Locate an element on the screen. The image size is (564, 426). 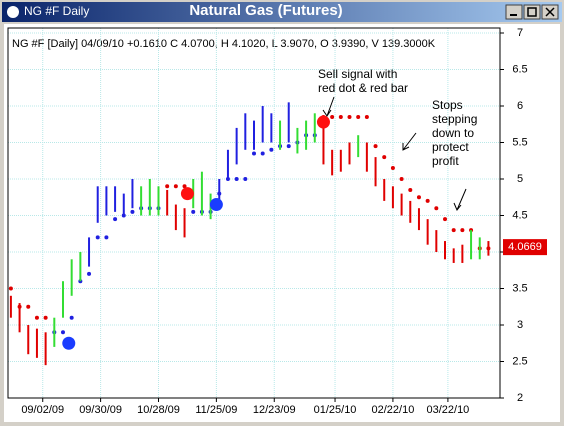
window-buttons is located at coordinates (532, 12).